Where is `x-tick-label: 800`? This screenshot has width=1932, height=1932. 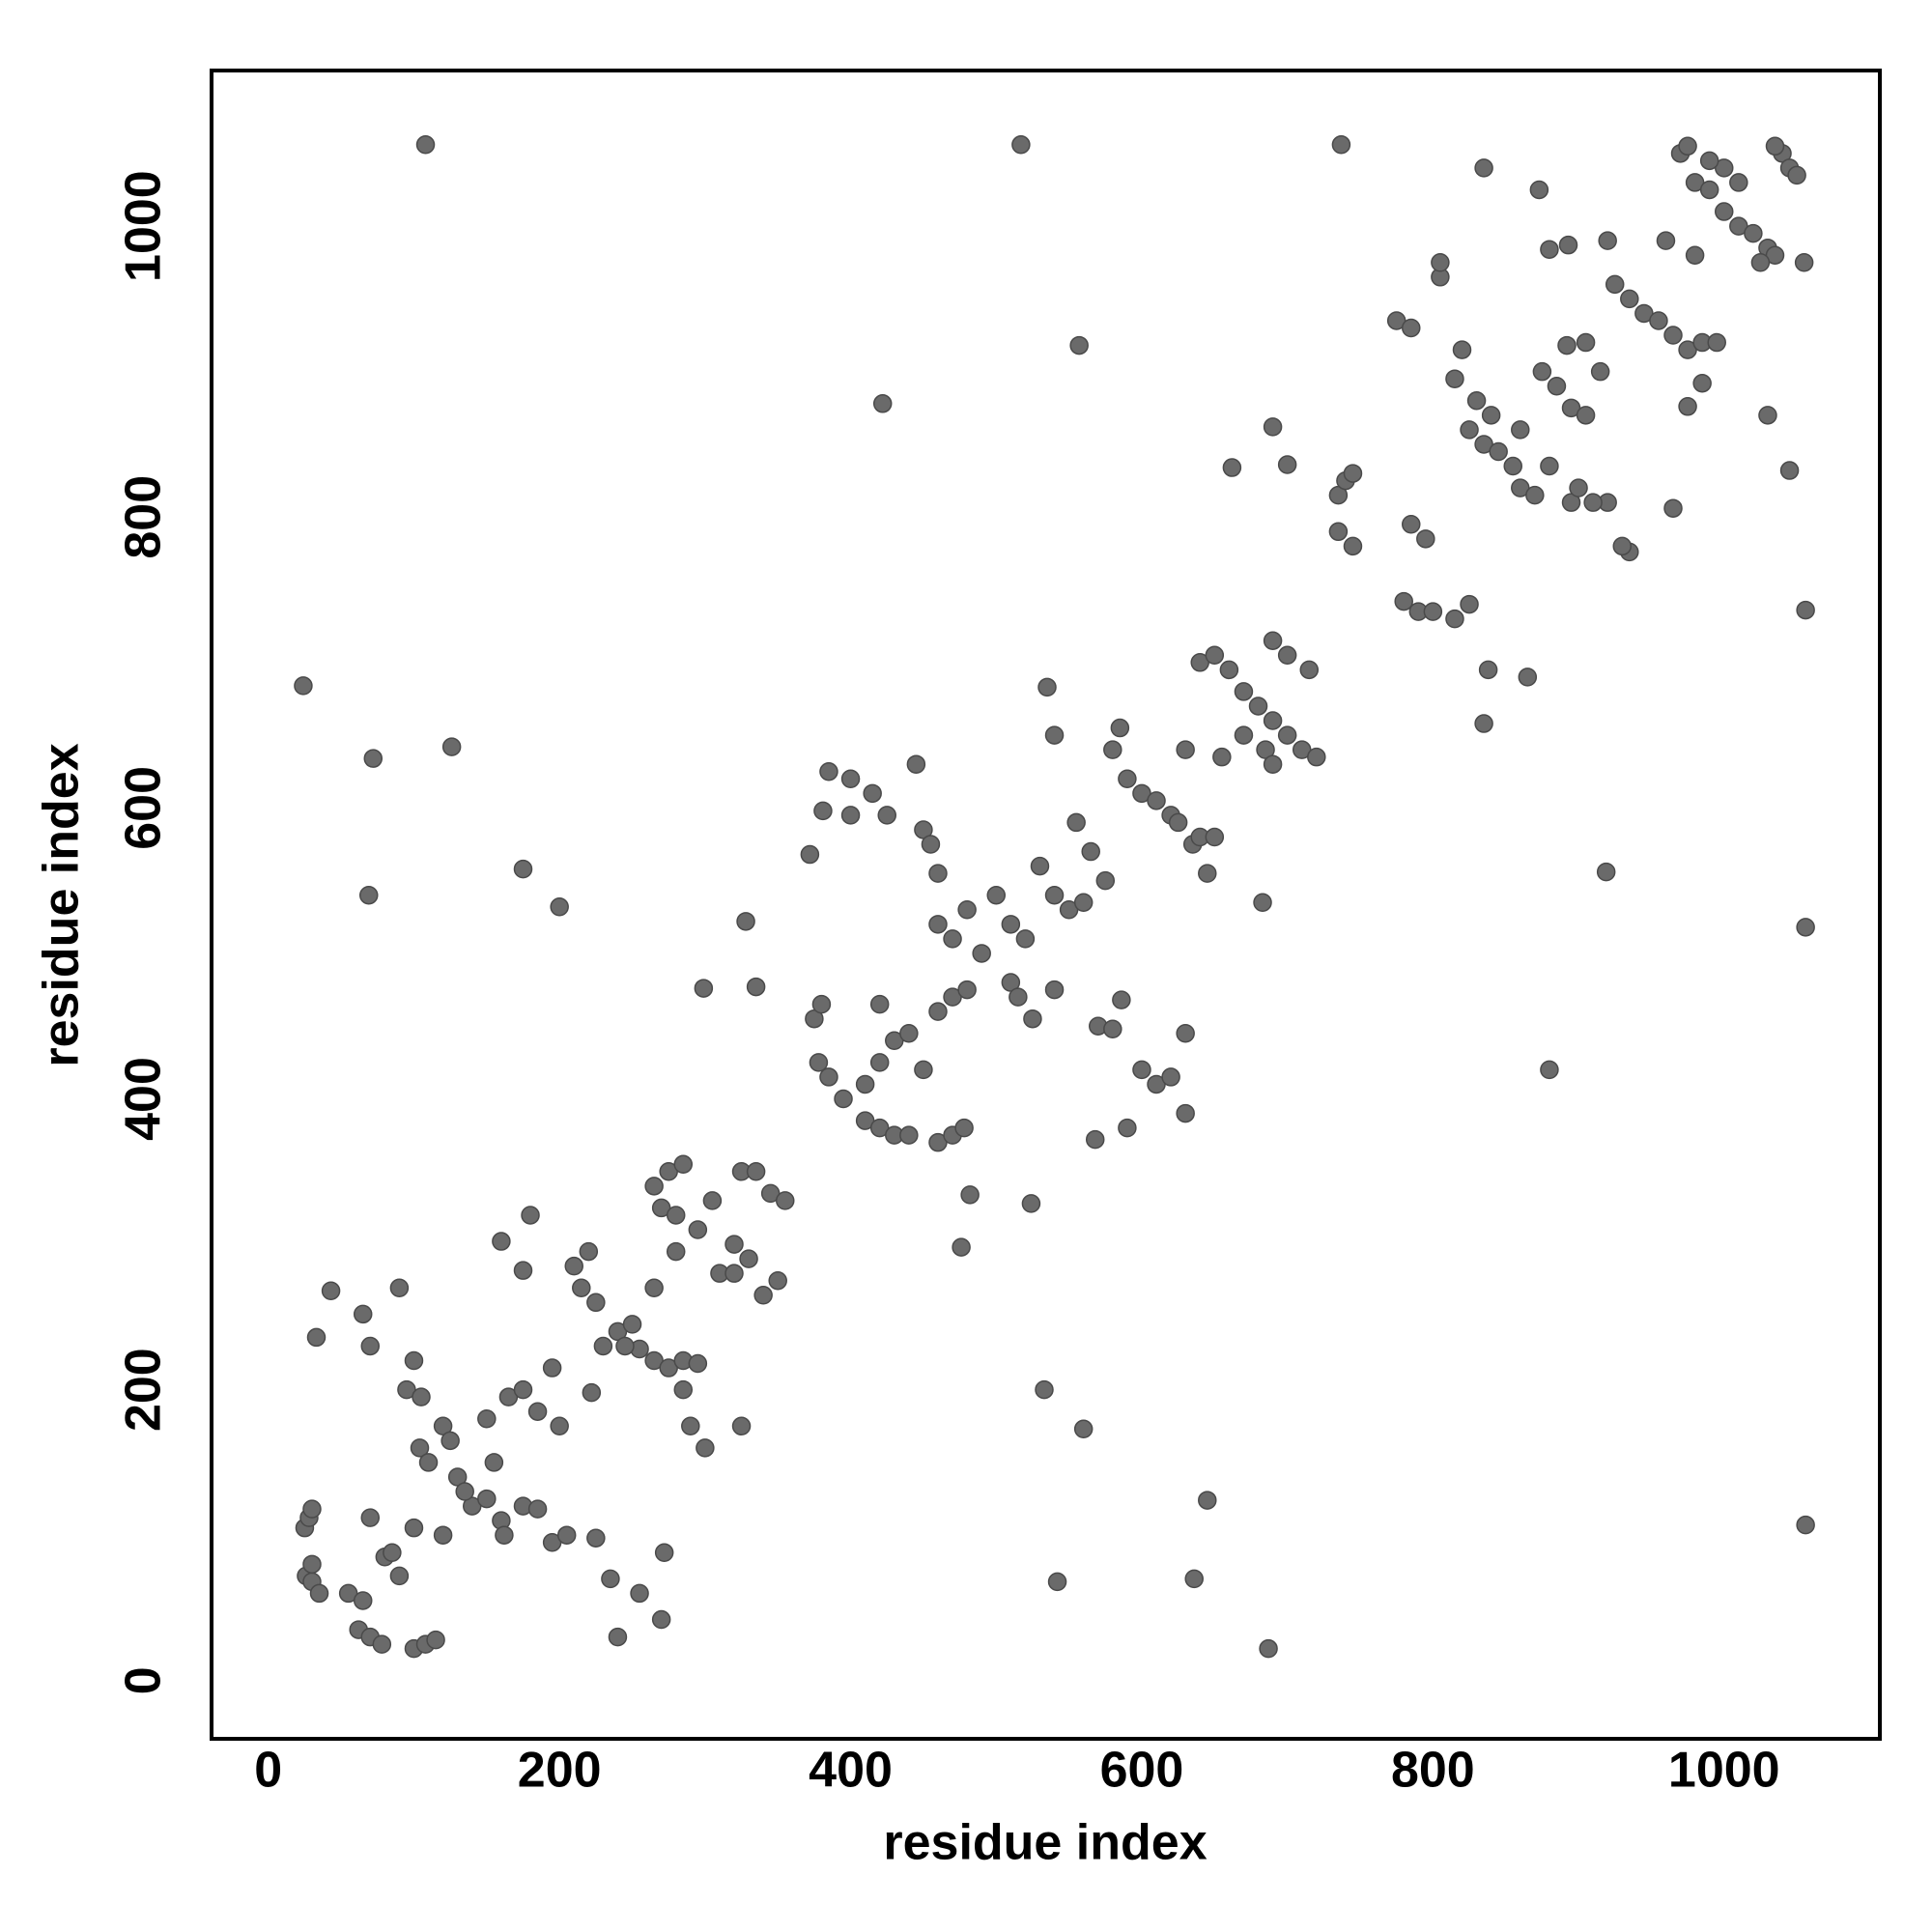 x-tick-label: 800 is located at coordinates (1433, 1771).